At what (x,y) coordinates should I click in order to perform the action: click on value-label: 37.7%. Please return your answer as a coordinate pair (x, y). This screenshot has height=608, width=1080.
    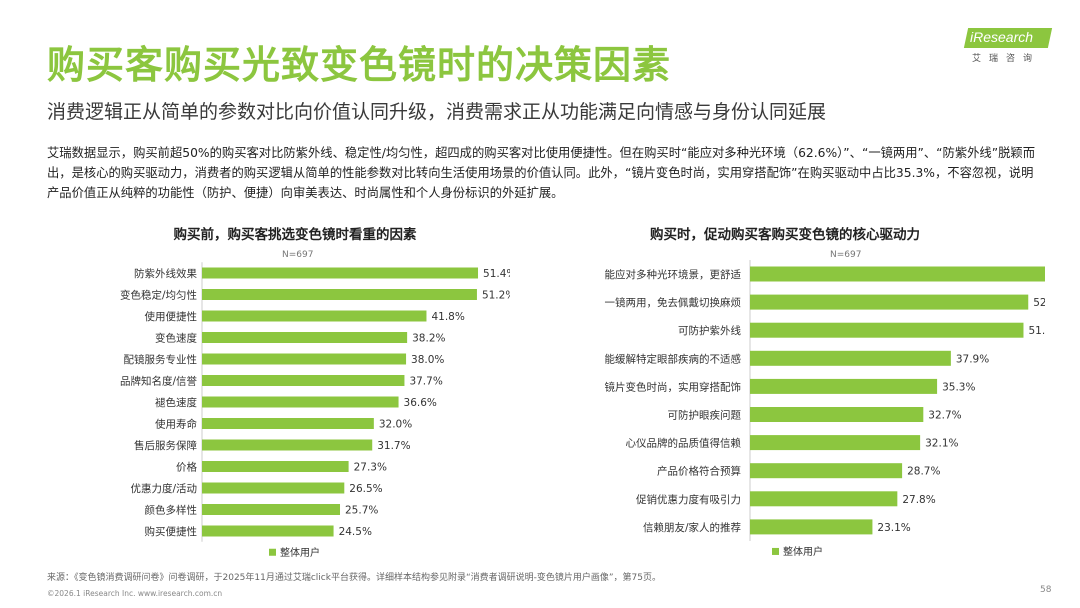
    Looking at the image, I should click on (425, 382).